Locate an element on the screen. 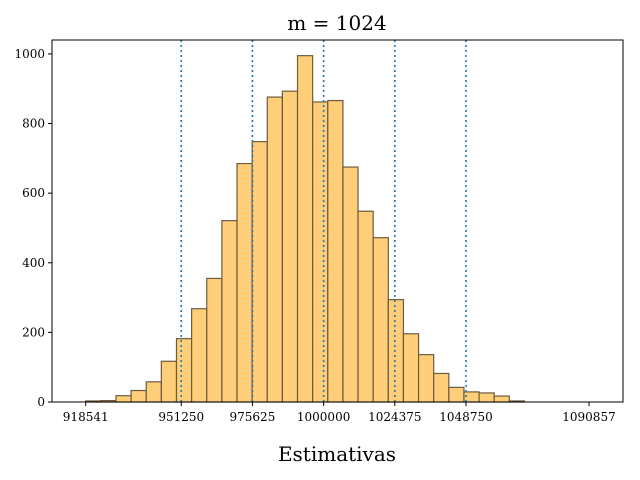 Image resolution: width=640 pixels, height=480 pixels. y-tick-label: 1000 is located at coordinates (29, 54).